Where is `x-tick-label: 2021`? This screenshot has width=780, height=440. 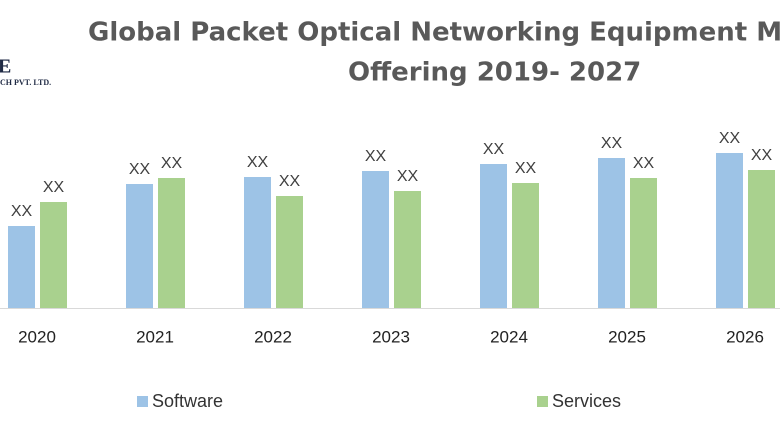
x-tick-label: 2021 is located at coordinates (155, 336).